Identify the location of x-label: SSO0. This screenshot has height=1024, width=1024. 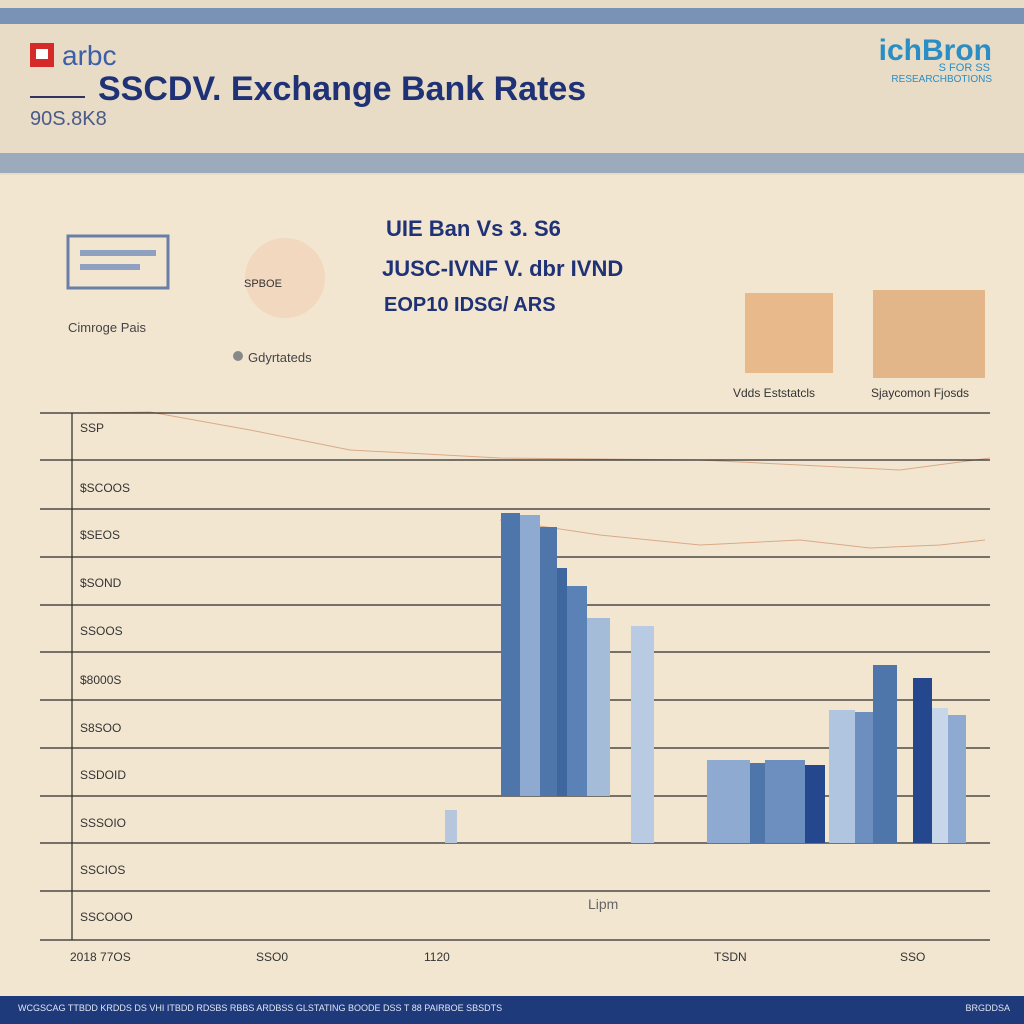
(272, 957).